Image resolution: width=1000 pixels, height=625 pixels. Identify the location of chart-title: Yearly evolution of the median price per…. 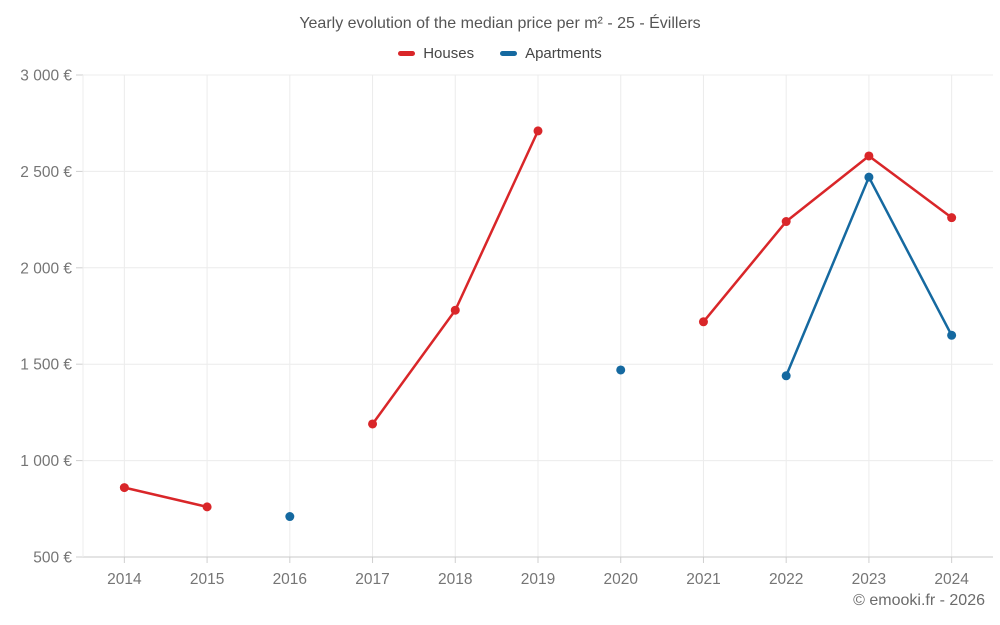
(500, 23).